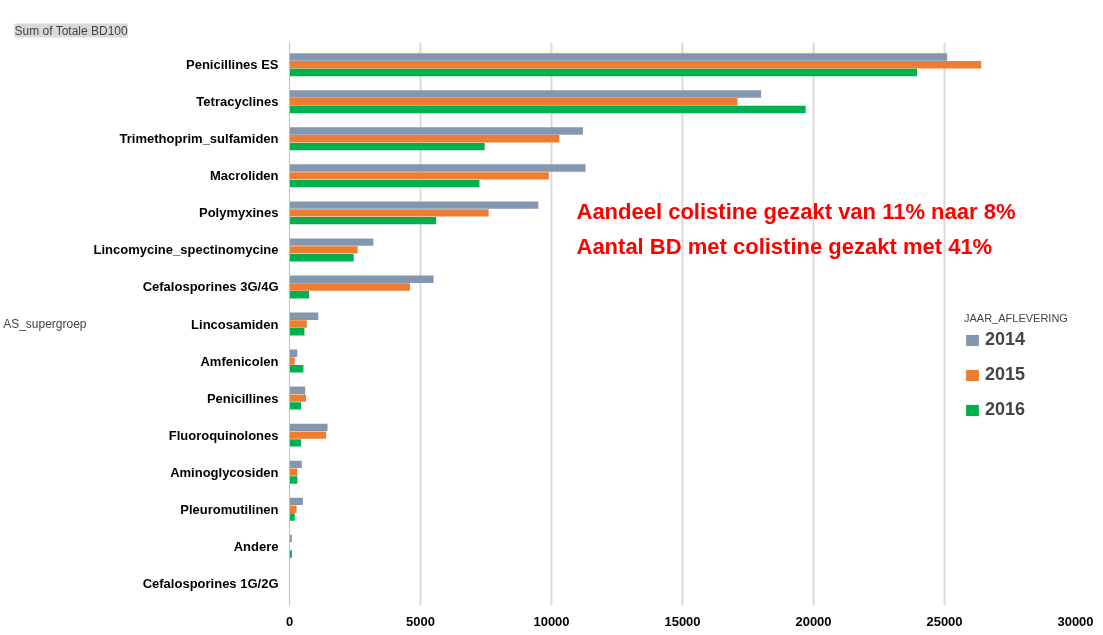  Describe the element at coordinates (239, 213) in the screenshot. I see `y-tick-label: Polymyxines` at that location.